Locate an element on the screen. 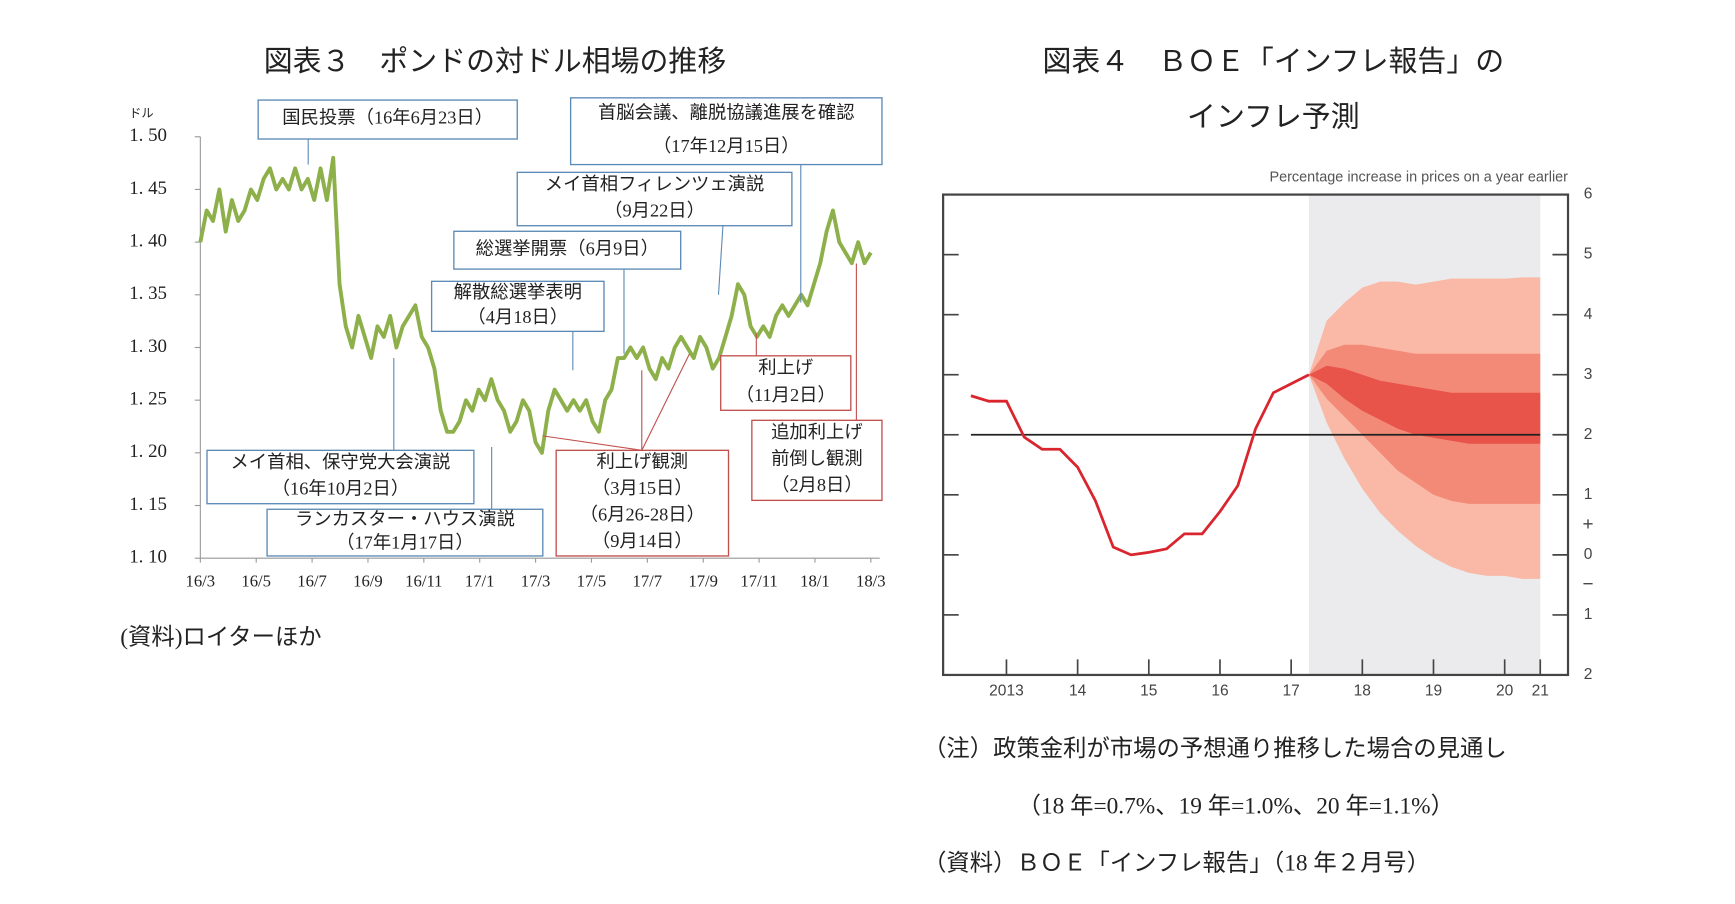 This screenshot has height=904, width=1735. x-tick-label: 17/7 is located at coordinates (648, 580).